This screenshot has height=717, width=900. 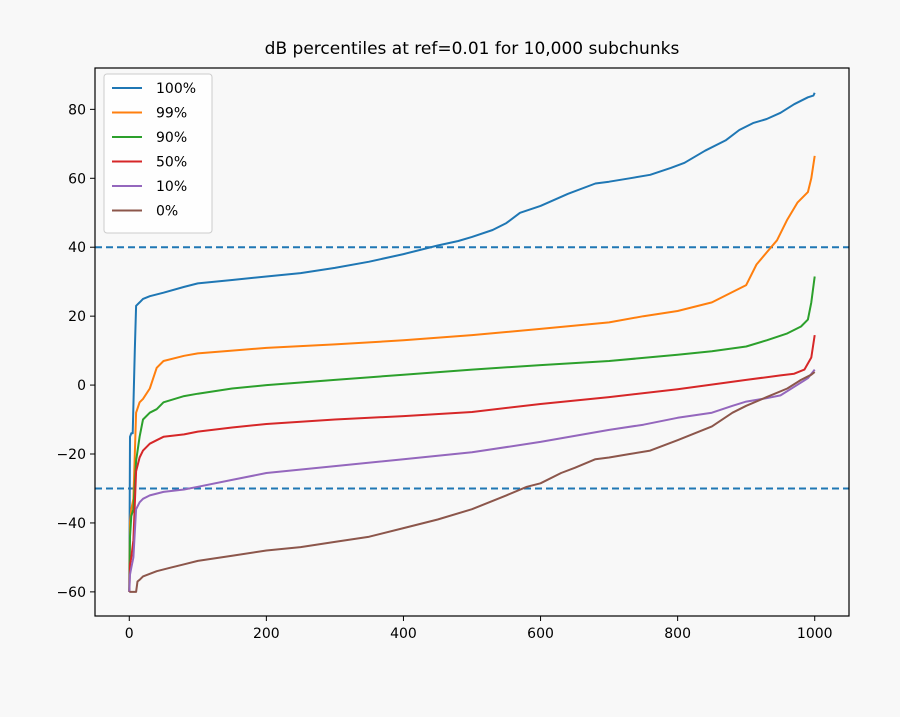 I want to click on x-tick-label: 400, so click(x=403, y=634).